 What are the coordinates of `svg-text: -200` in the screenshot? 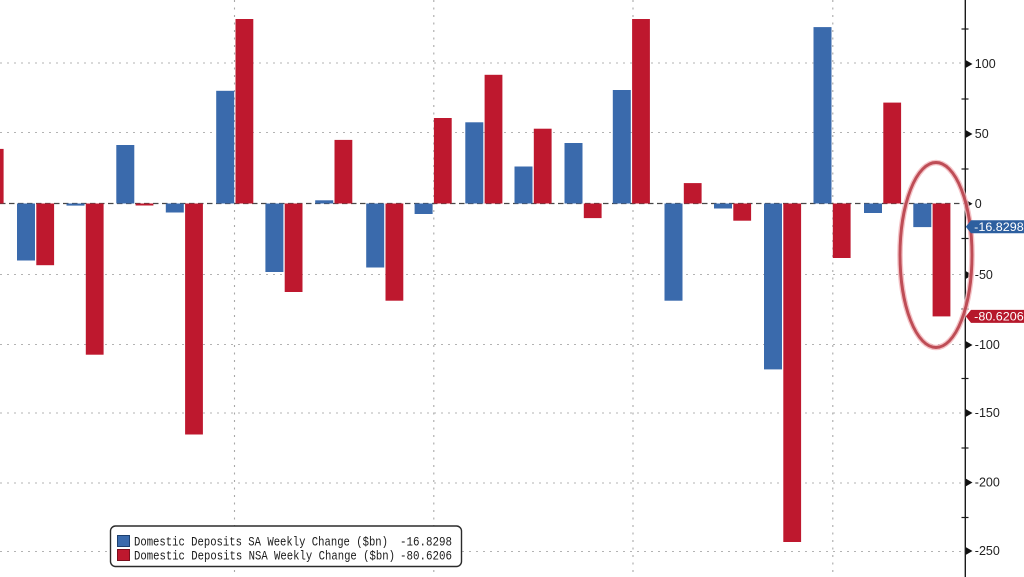 It's located at (987, 483).